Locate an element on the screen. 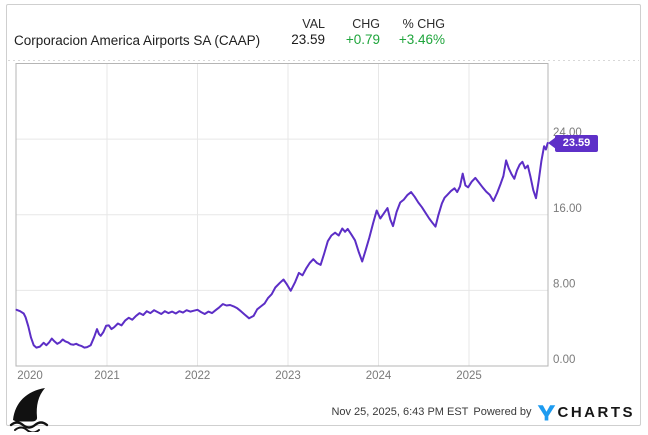  x-axis-label: 2023 is located at coordinates (288, 376).